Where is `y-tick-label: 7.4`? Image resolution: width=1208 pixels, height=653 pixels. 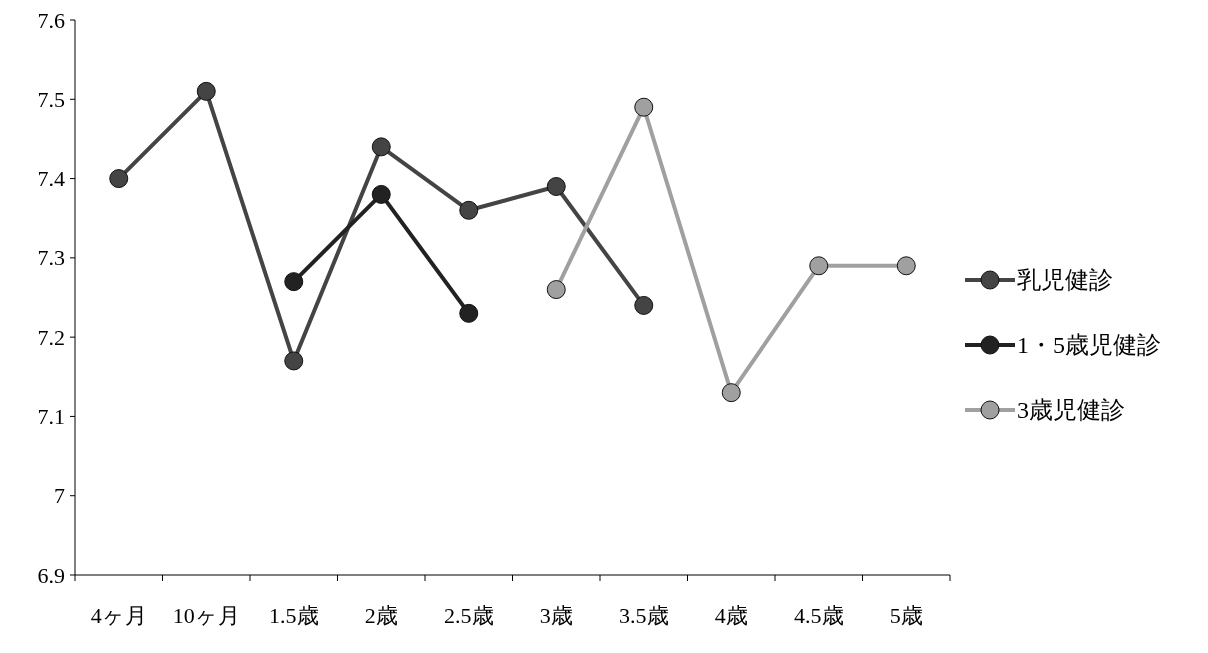 y-tick-label: 7.4 is located at coordinates (51, 179).